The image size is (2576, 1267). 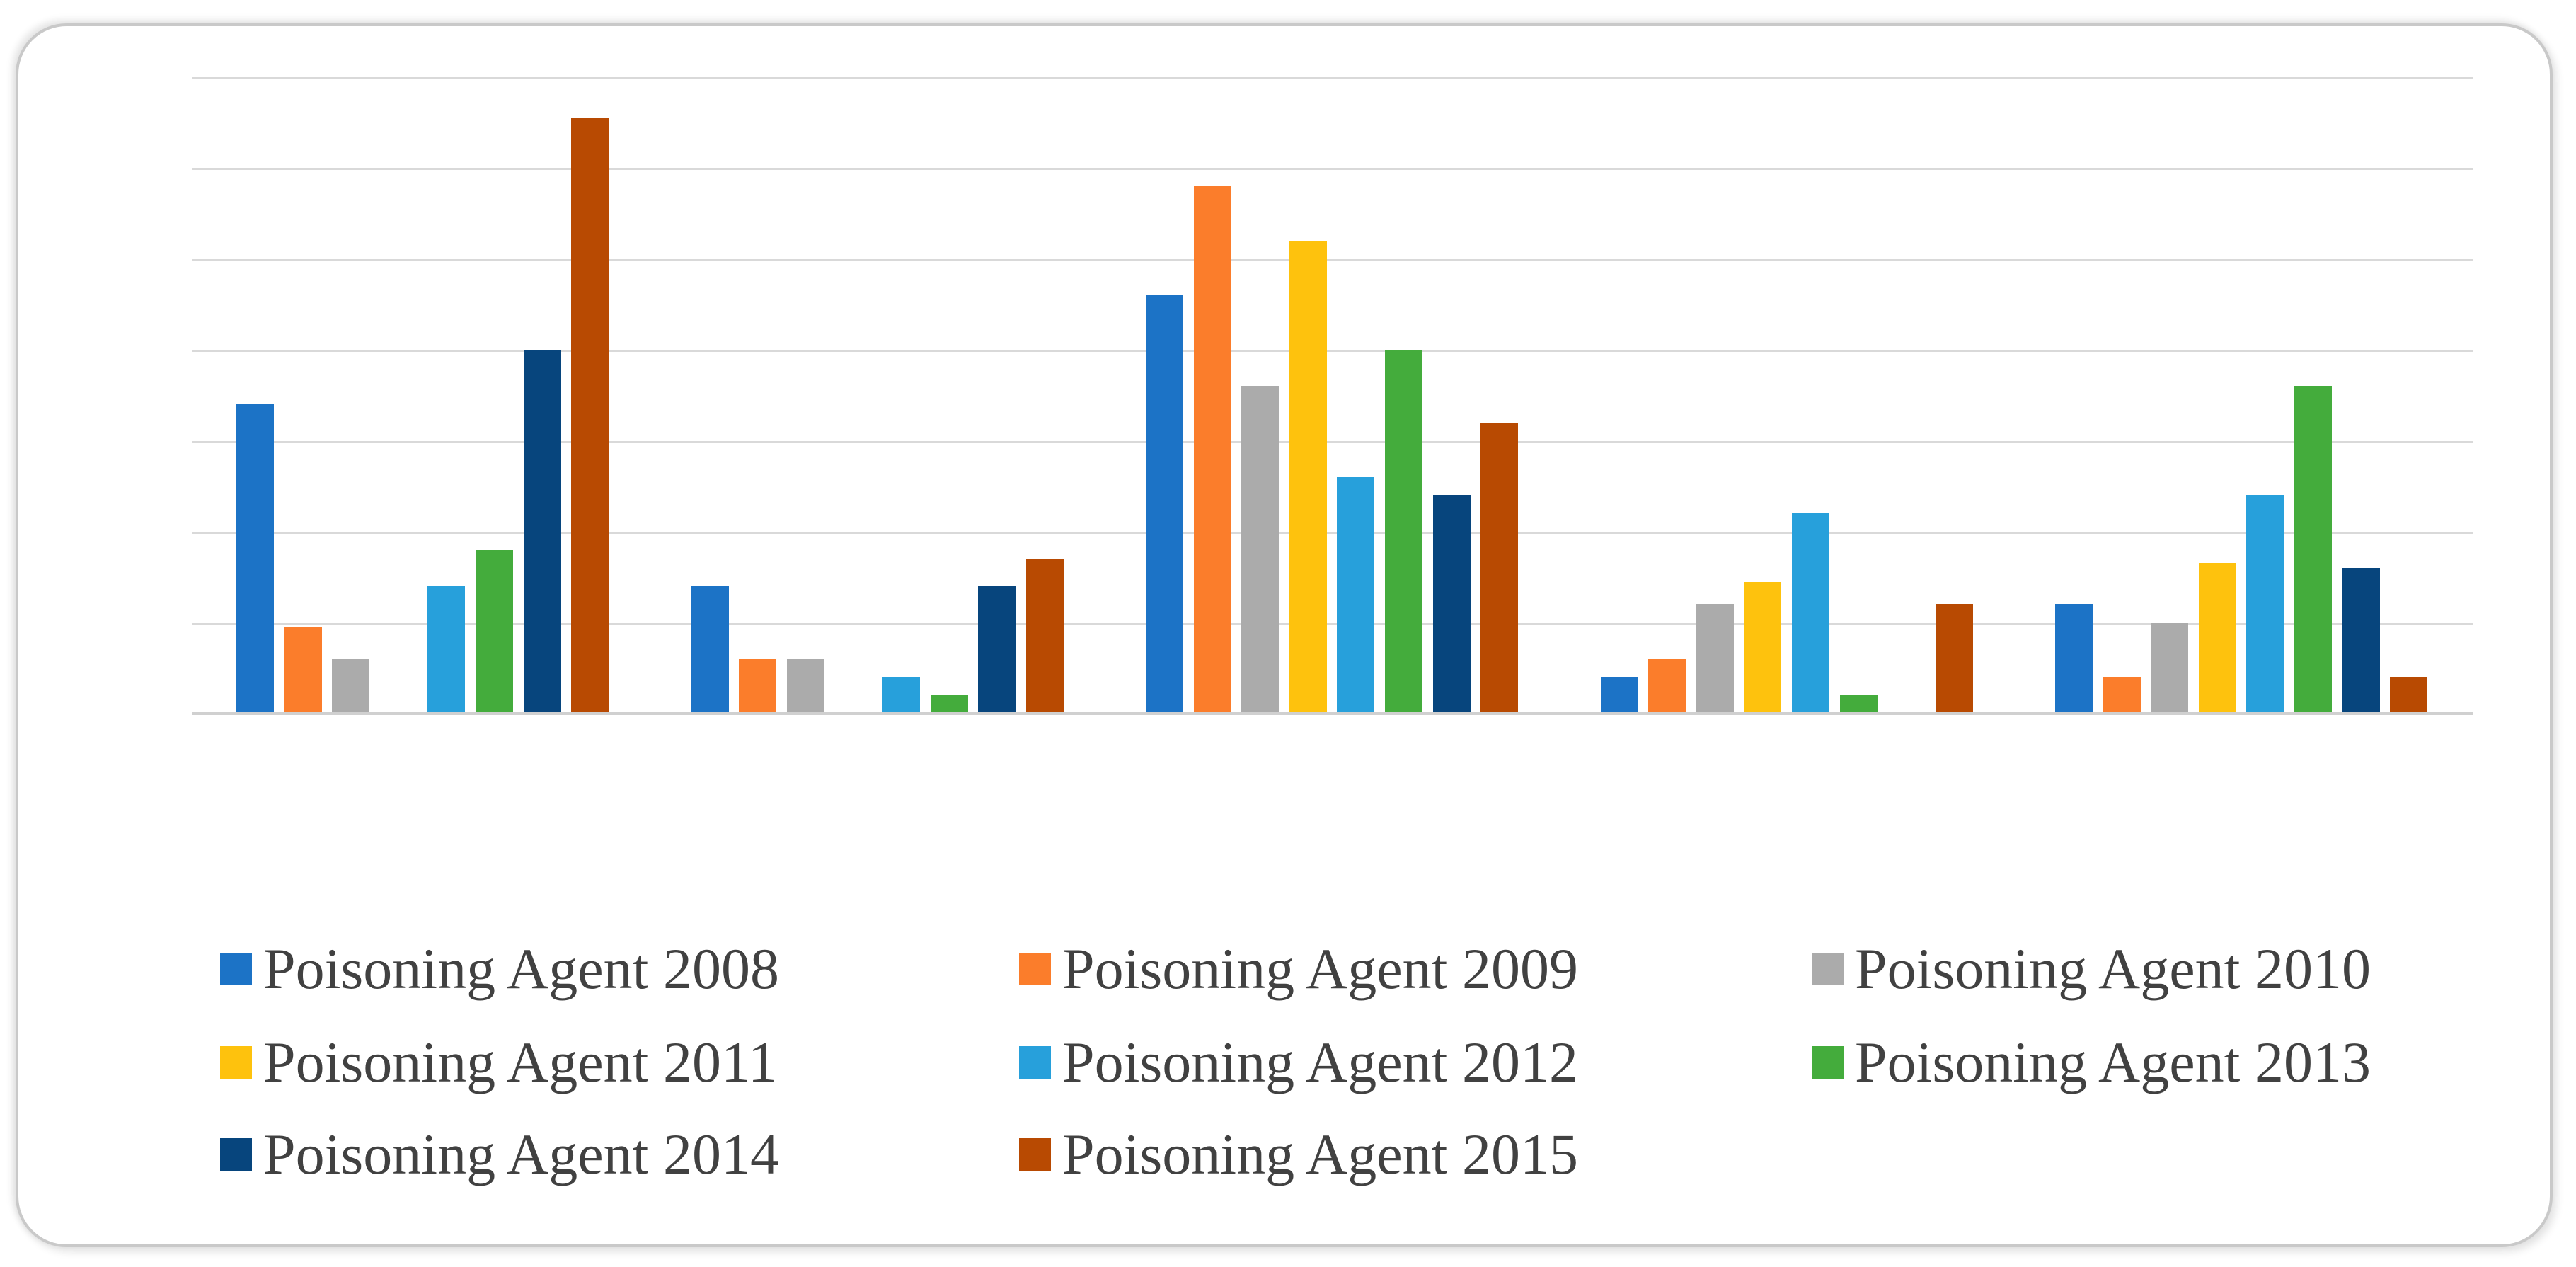 I want to click on bar-poisoning-agent-2013-group3, so click(x=1404, y=531).